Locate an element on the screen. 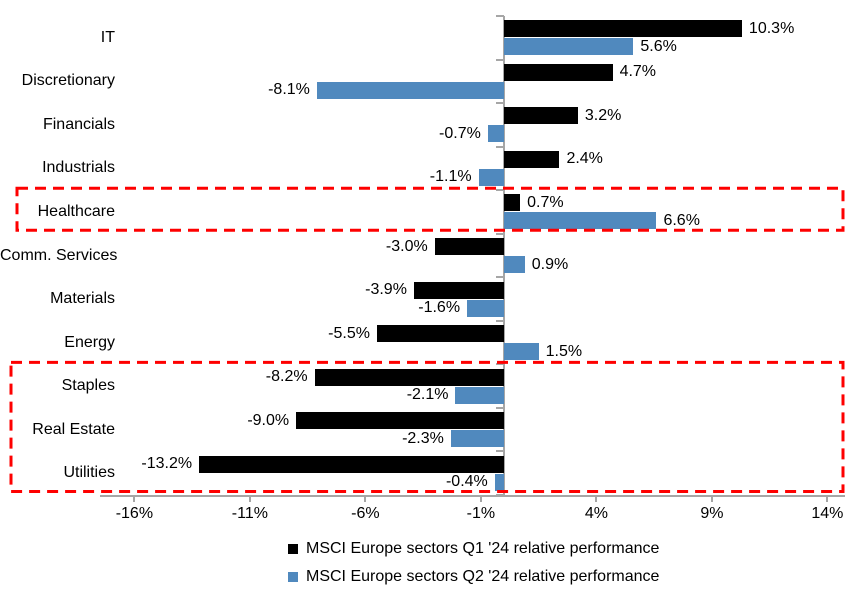  value-label: -13.2% is located at coordinates (167, 464).